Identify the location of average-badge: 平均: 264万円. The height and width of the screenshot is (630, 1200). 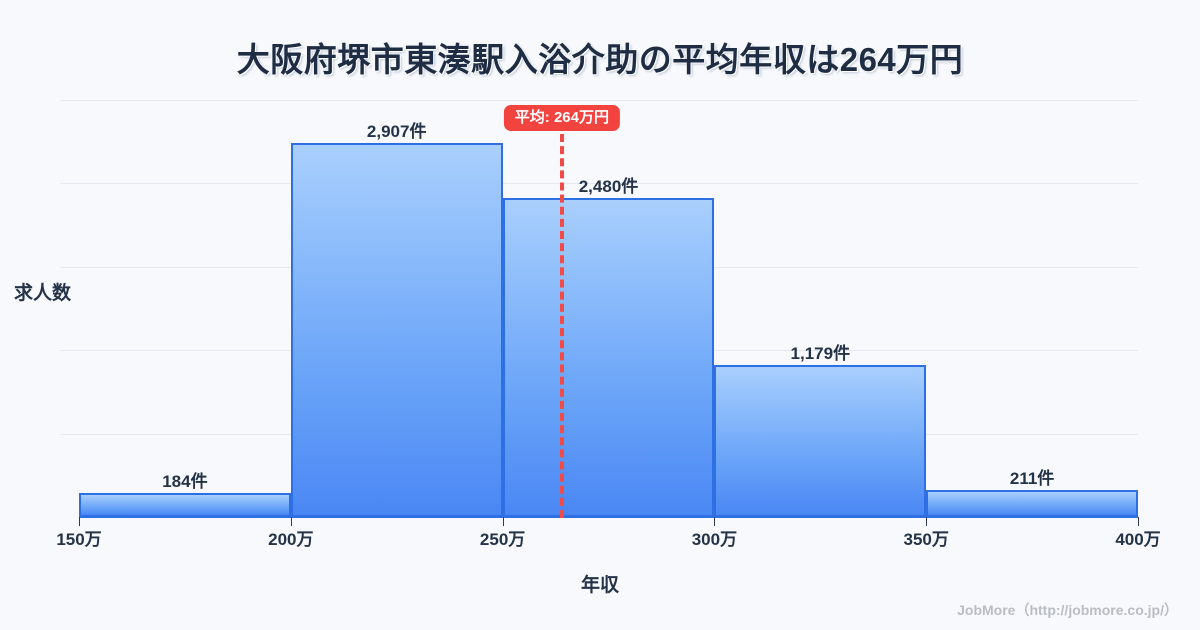
(561, 118).